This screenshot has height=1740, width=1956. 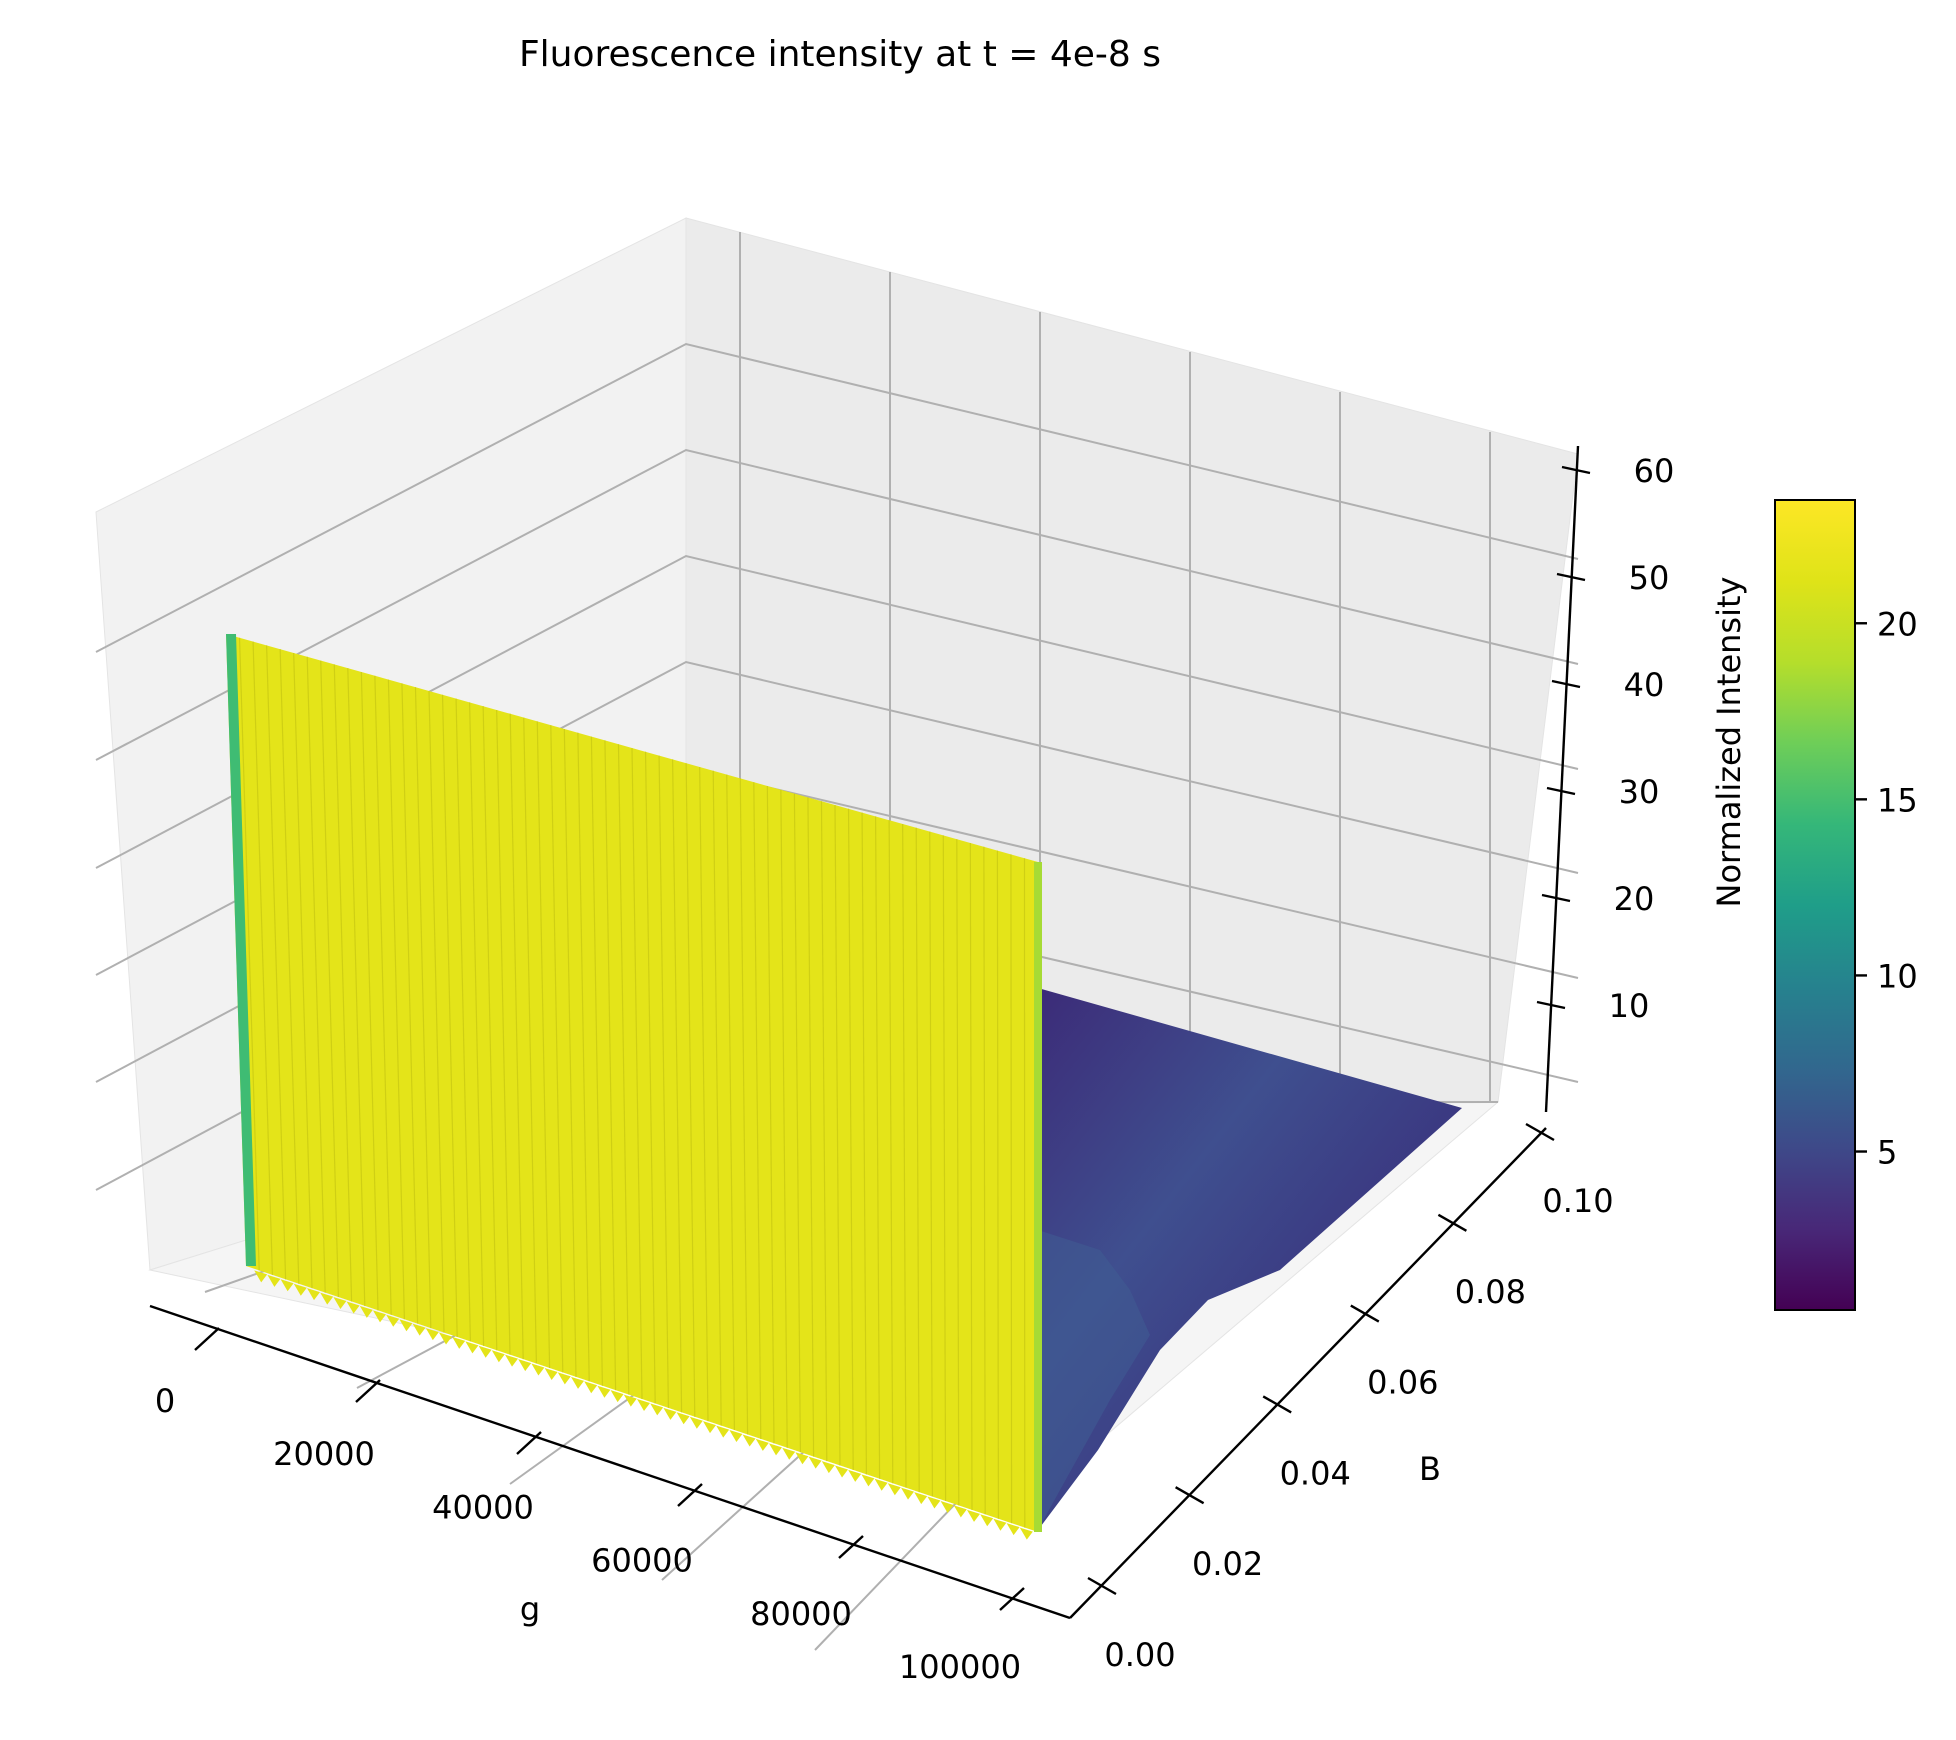 What do you see at coordinates (610, 1462) in the screenshot?
I see `x-axis-line` at bounding box center [610, 1462].